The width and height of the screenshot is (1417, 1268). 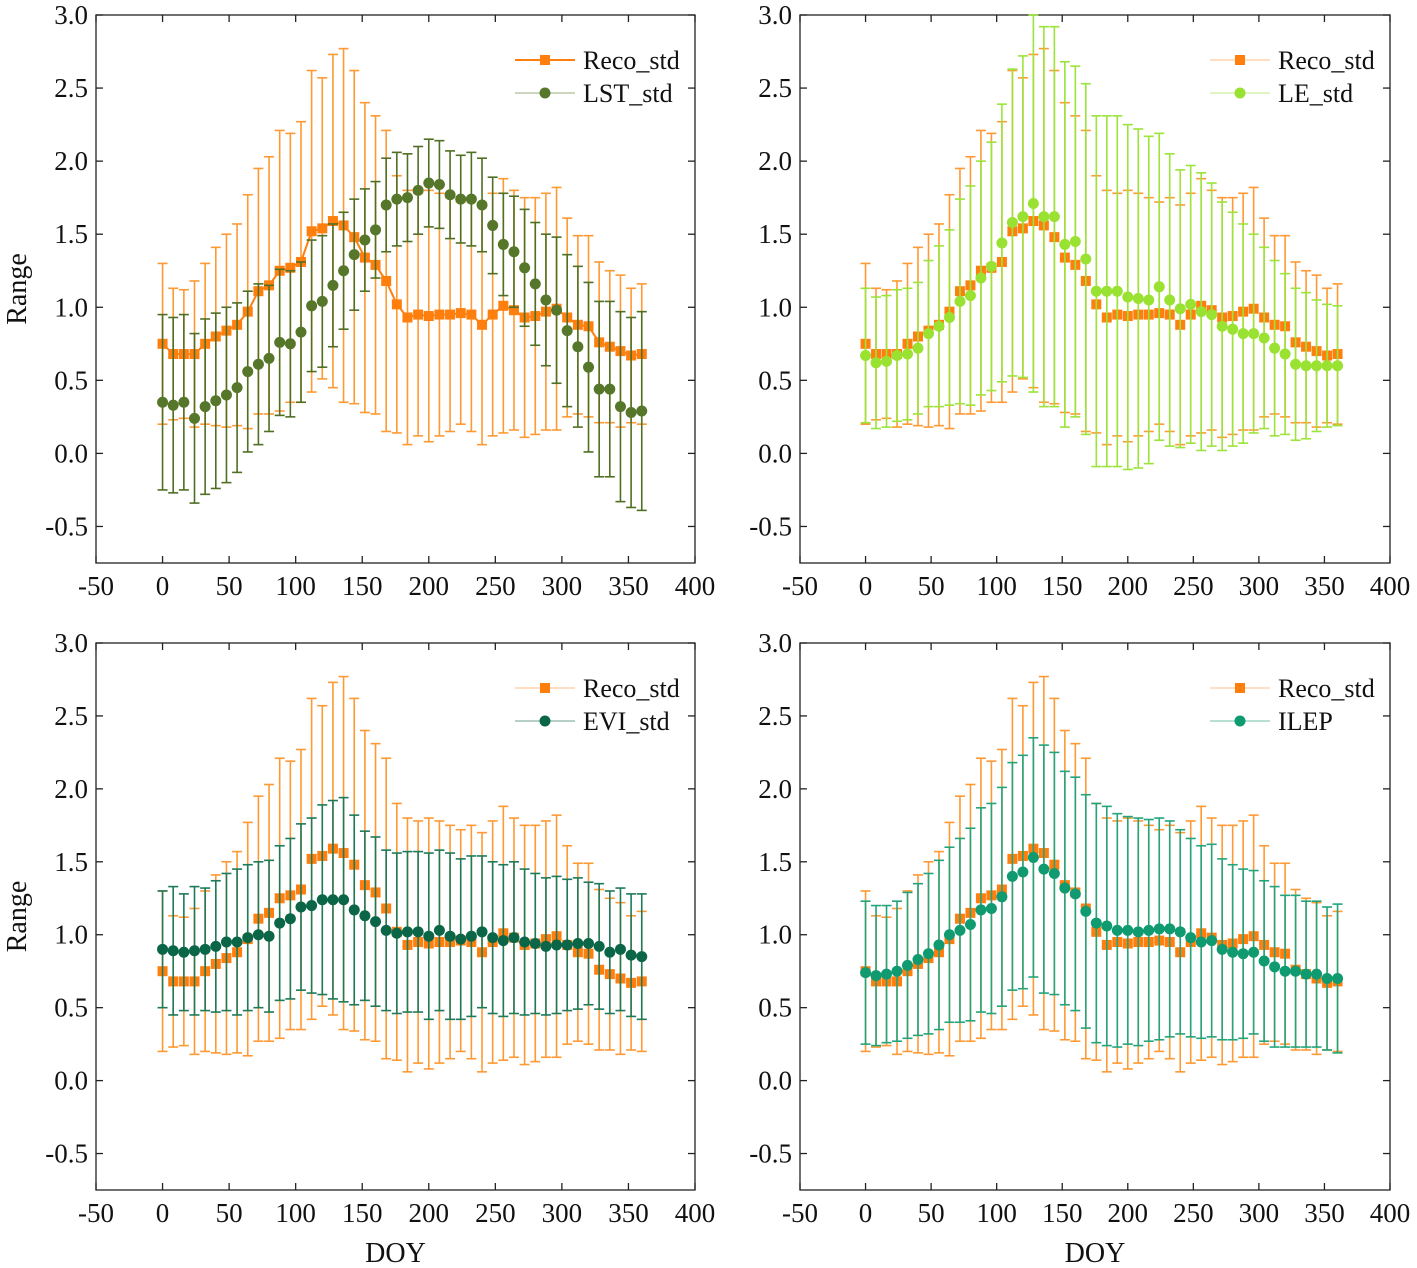 What do you see at coordinates (628, 1213) in the screenshot?
I see `x-tick-label: 350` at bounding box center [628, 1213].